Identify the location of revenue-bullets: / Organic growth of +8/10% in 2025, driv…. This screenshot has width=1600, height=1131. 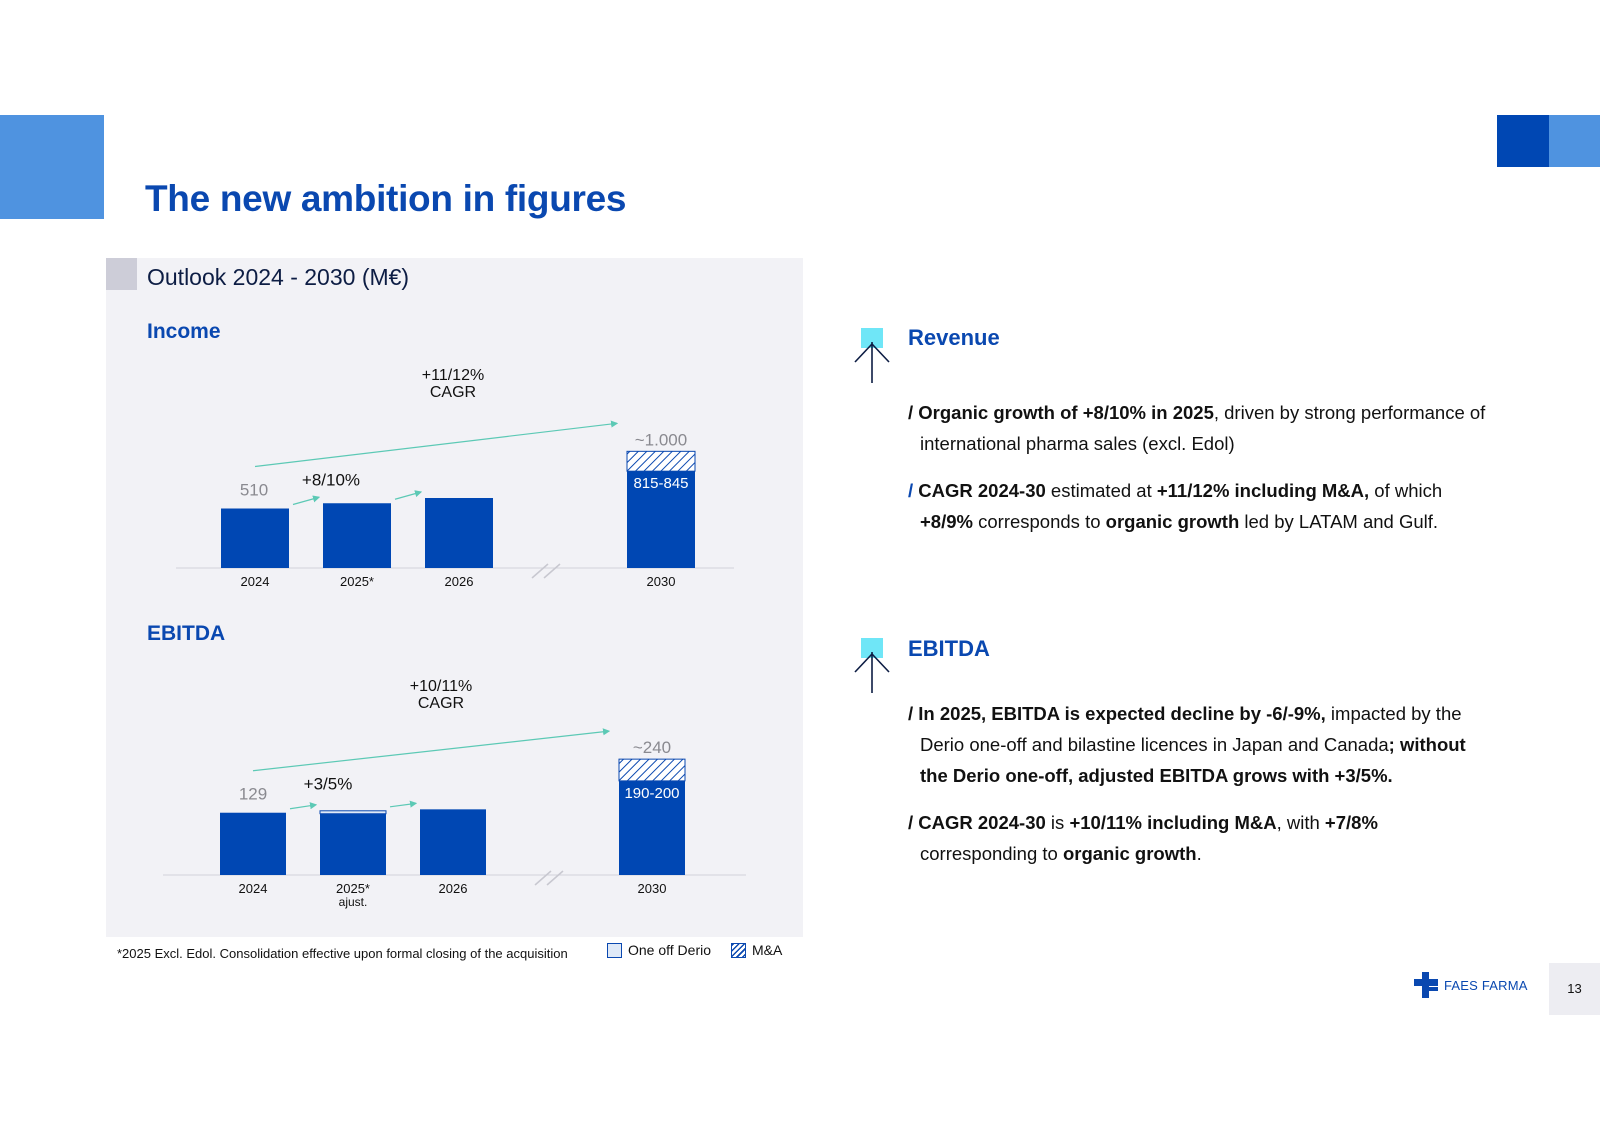
(1198, 475).